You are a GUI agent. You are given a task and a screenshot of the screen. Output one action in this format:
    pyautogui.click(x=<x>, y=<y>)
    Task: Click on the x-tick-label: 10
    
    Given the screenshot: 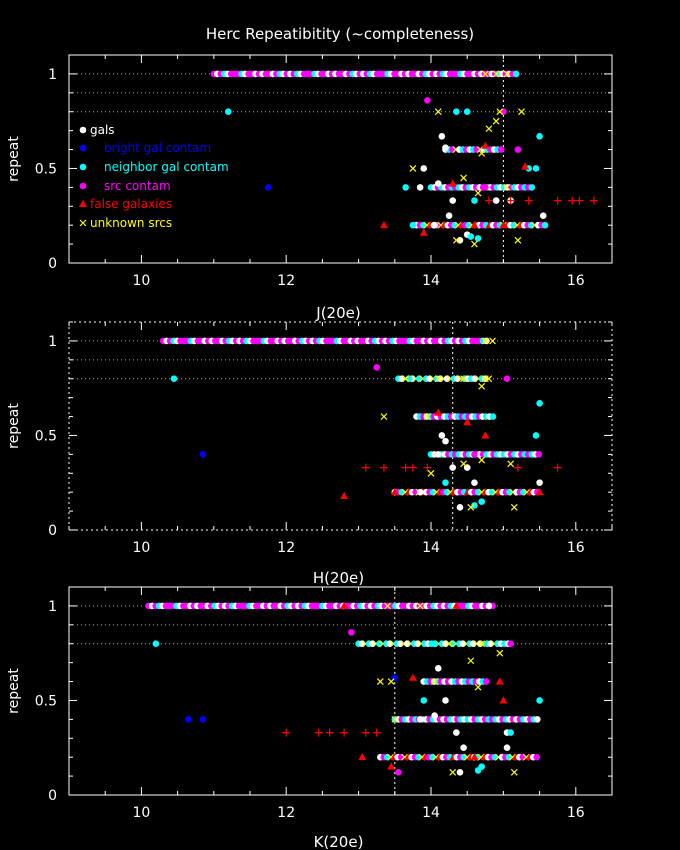 What is the action you would take?
    pyautogui.click(x=141, y=548)
    